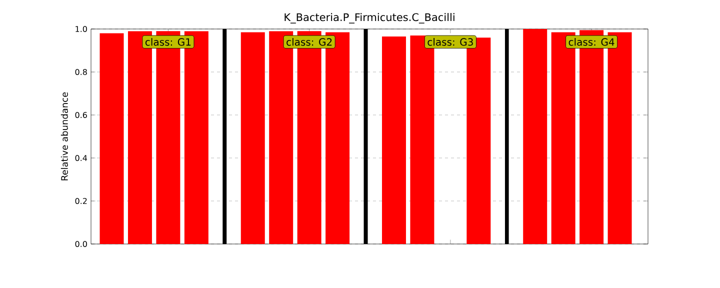 Image resolution: width=720 pixels, height=288 pixels. Describe the element at coordinates (168, 42) in the screenshot. I see `annotation: class: G1` at that location.